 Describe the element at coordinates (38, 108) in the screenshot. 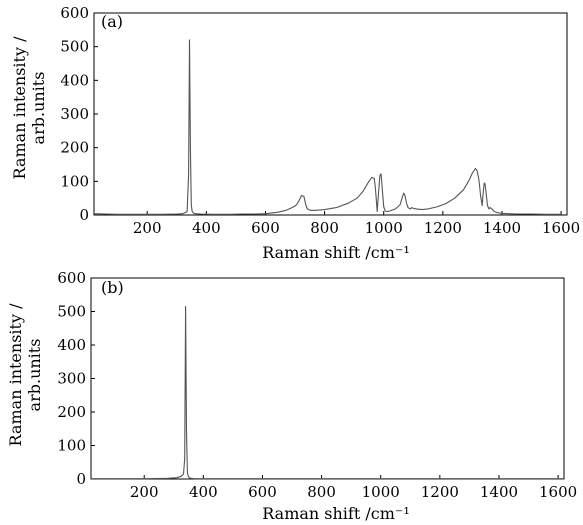

I see `panel-a-ylabel-line2: arb.units` at that location.